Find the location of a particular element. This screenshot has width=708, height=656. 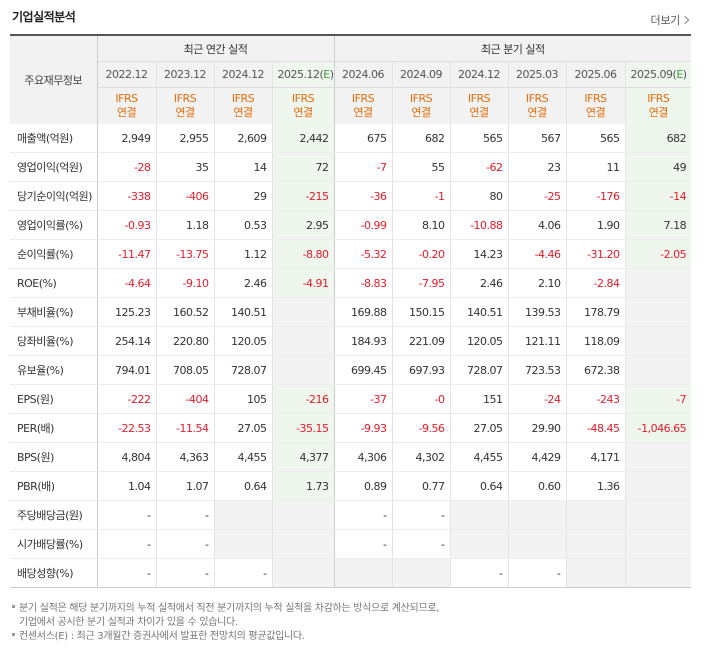

table-cell: -1,046.65 is located at coordinates (658, 428).